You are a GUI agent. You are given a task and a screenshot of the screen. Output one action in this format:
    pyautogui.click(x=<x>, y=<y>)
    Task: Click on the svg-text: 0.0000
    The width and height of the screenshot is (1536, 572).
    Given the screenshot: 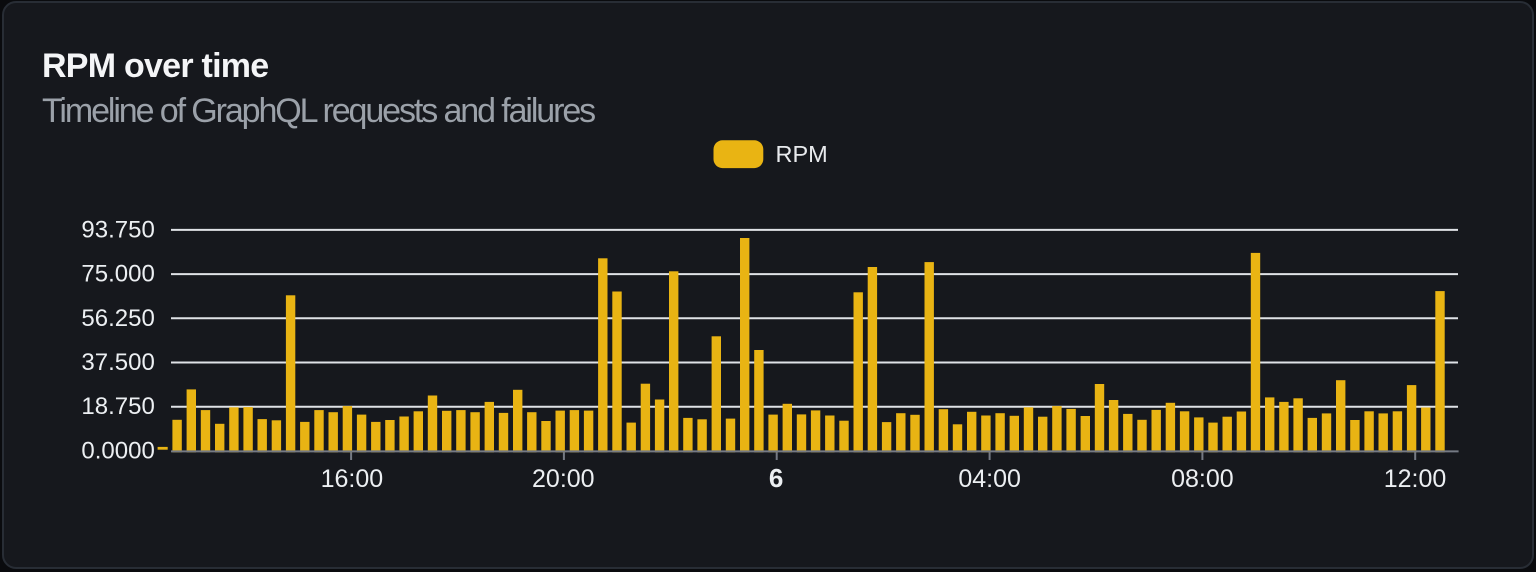 What is the action you would take?
    pyautogui.click(x=117, y=450)
    